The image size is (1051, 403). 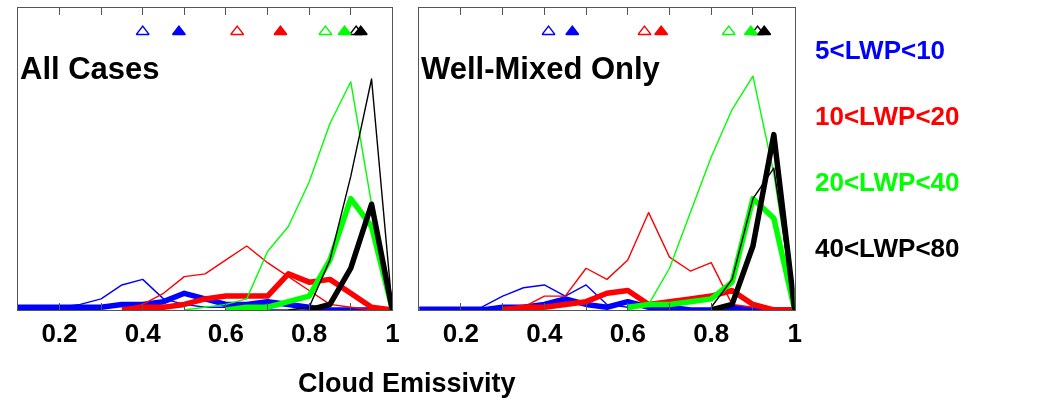 I want to click on series-label: 20<LWP<40, so click(x=887, y=182).